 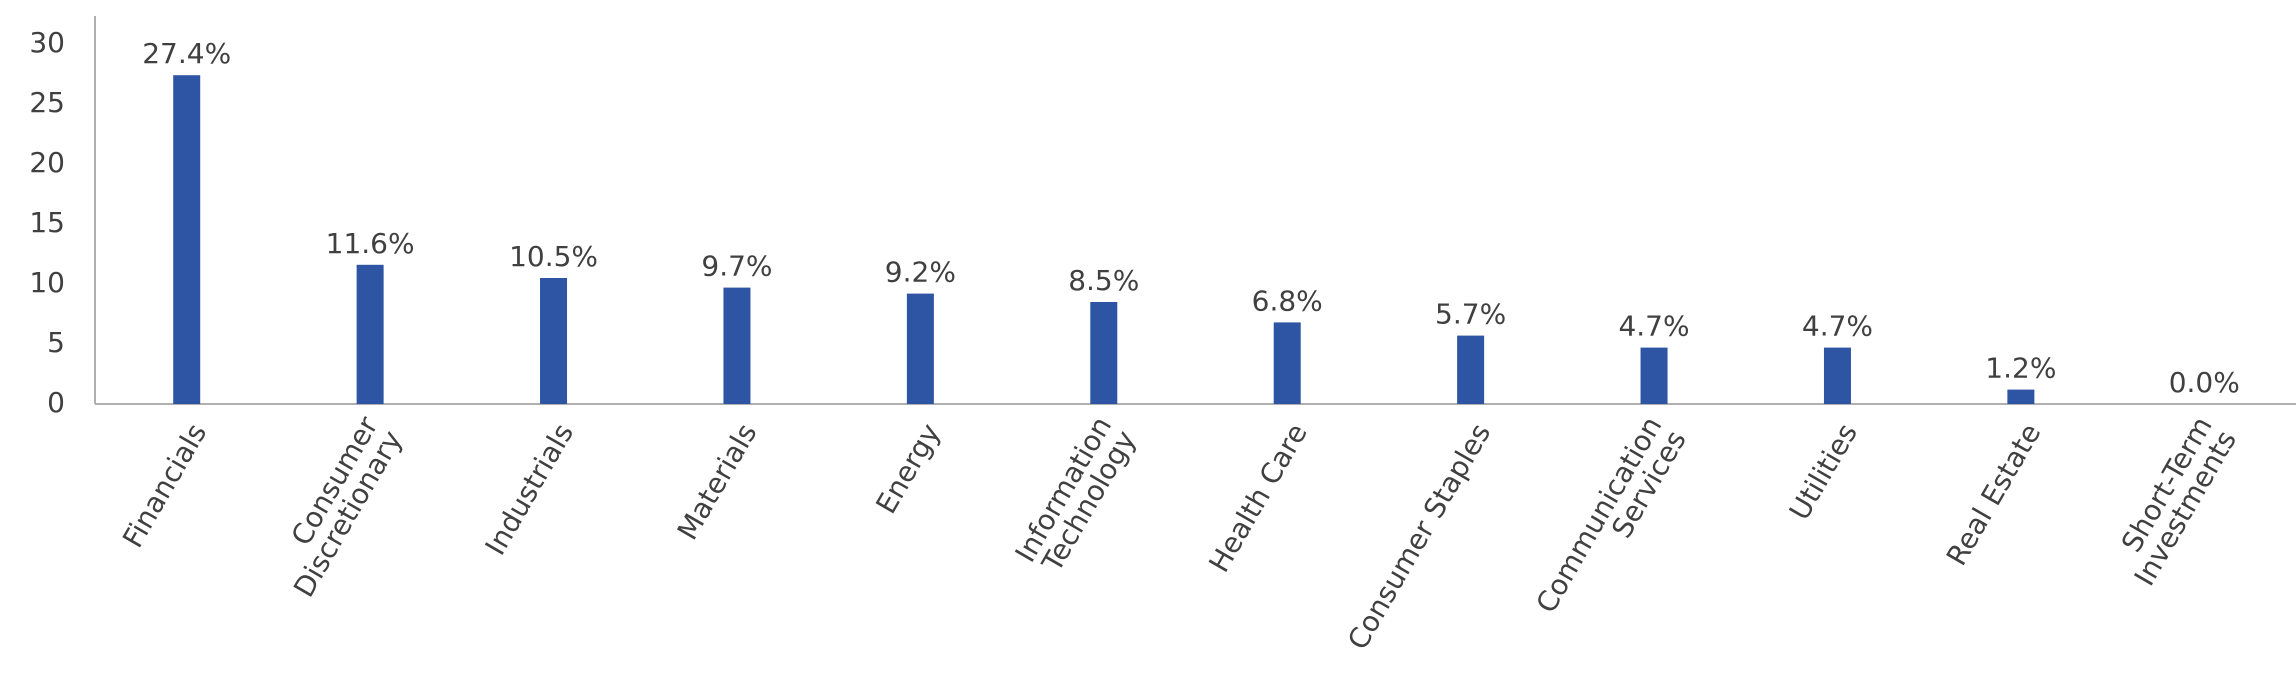 I want to click on value-label: 9.7%, so click(x=736, y=266).